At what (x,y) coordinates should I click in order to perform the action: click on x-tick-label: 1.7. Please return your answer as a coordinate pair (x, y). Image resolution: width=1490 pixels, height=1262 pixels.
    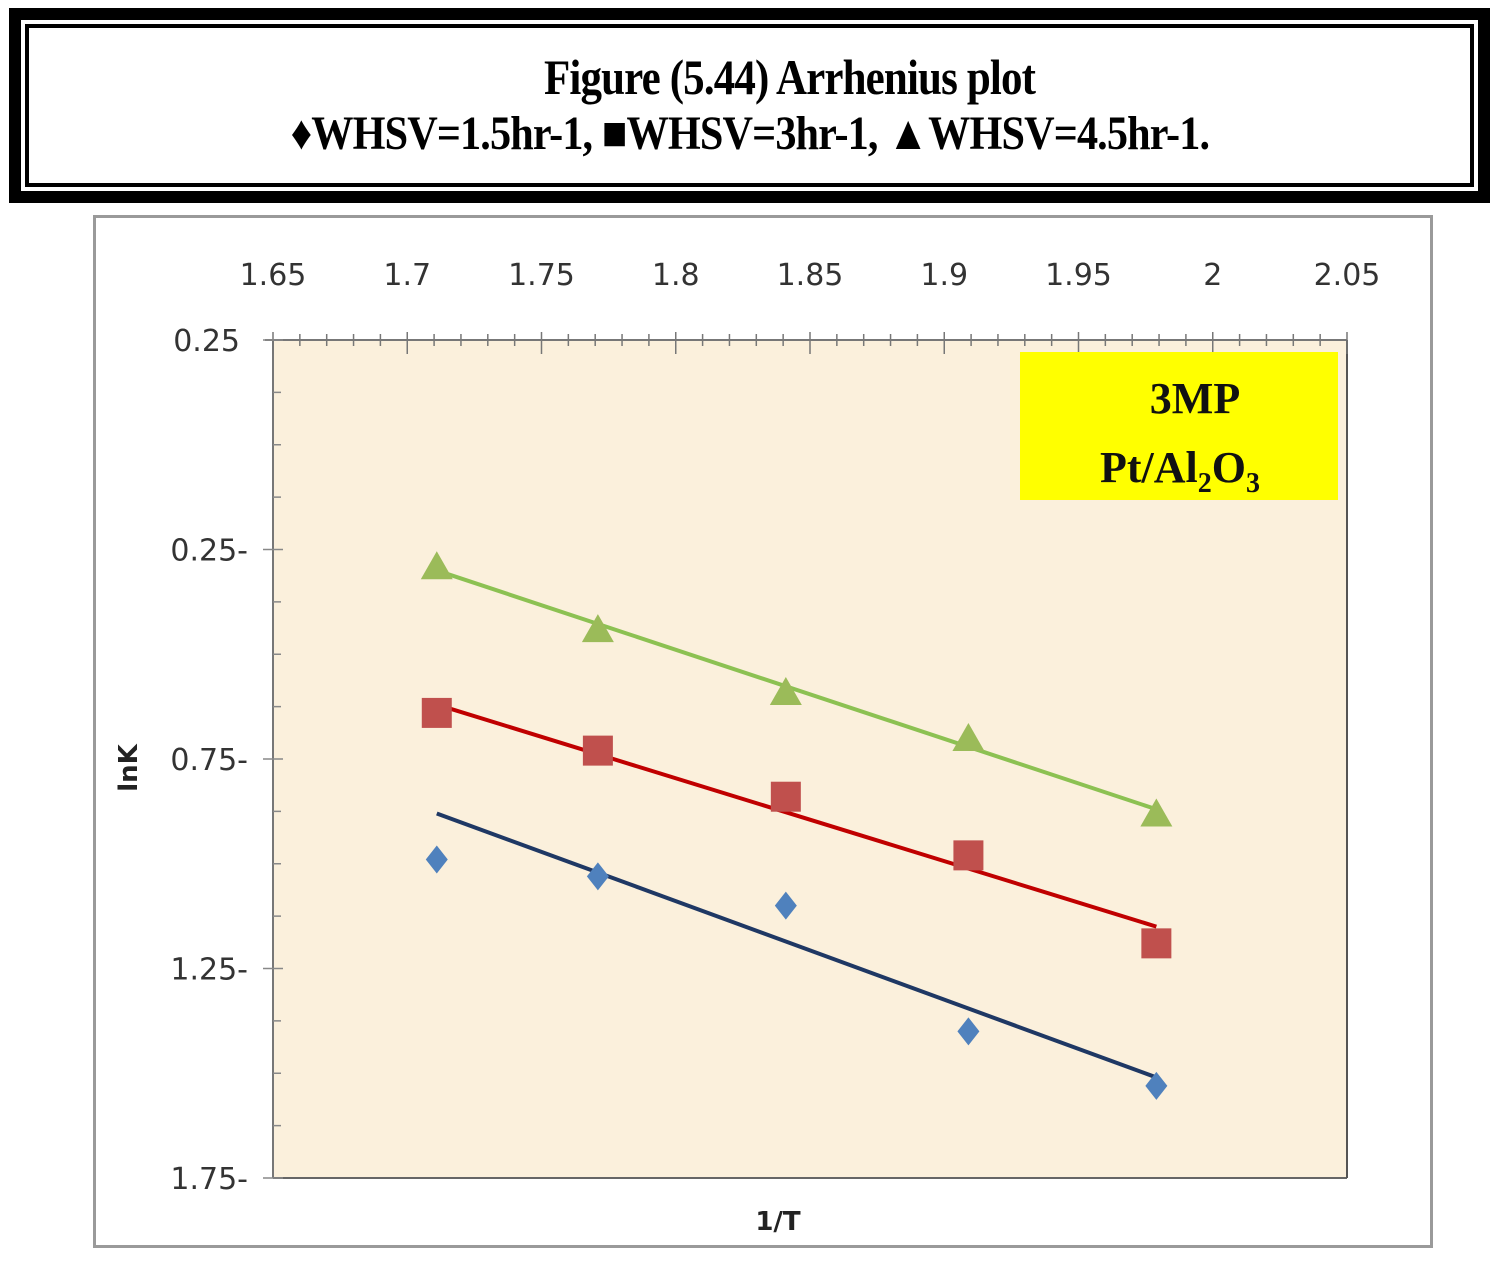
    Looking at the image, I should click on (407, 275).